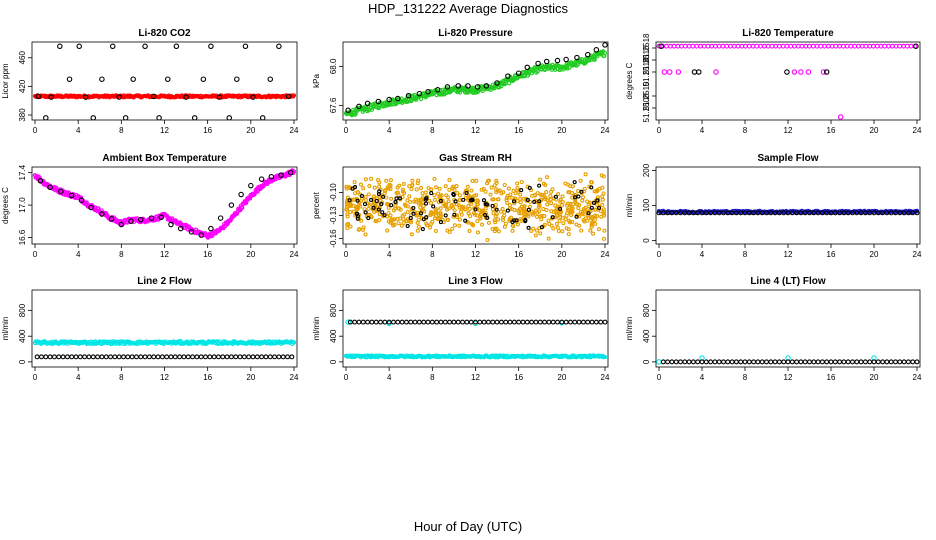 The image size is (936, 540). What do you see at coordinates (207, 254) in the screenshot?
I see `x-tick-label: 16` at bounding box center [207, 254].